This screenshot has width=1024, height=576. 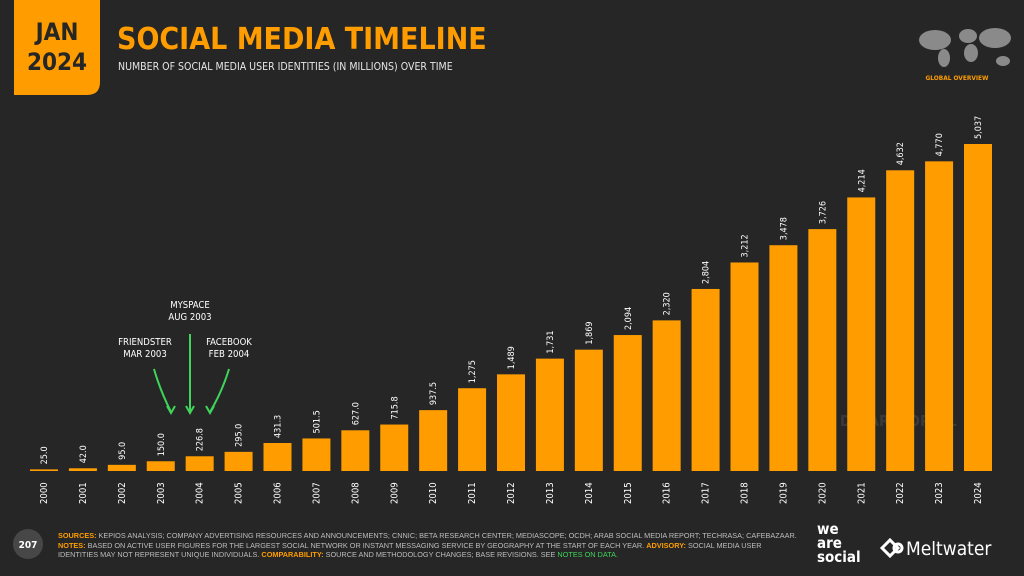 What do you see at coordinates (783, 493) in the screenshot?
I see `x-tick-label: 2019` at bounding box center [783, 493].